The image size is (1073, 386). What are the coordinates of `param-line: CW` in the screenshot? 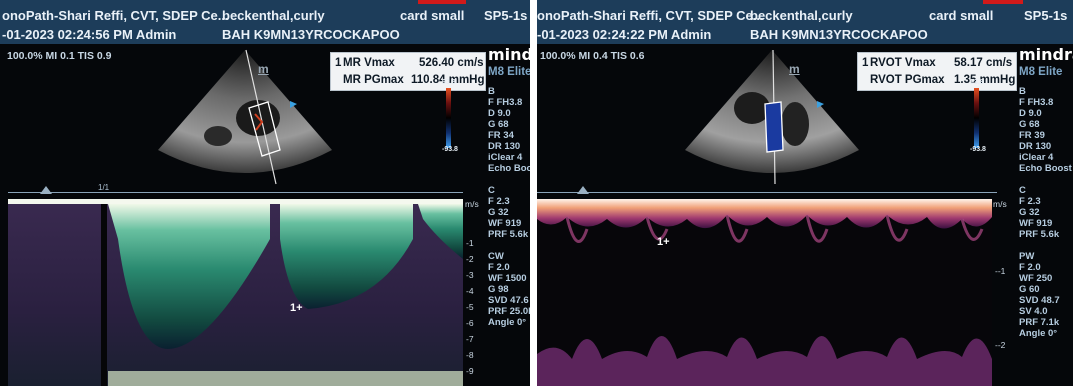 It's located at (509, 256).